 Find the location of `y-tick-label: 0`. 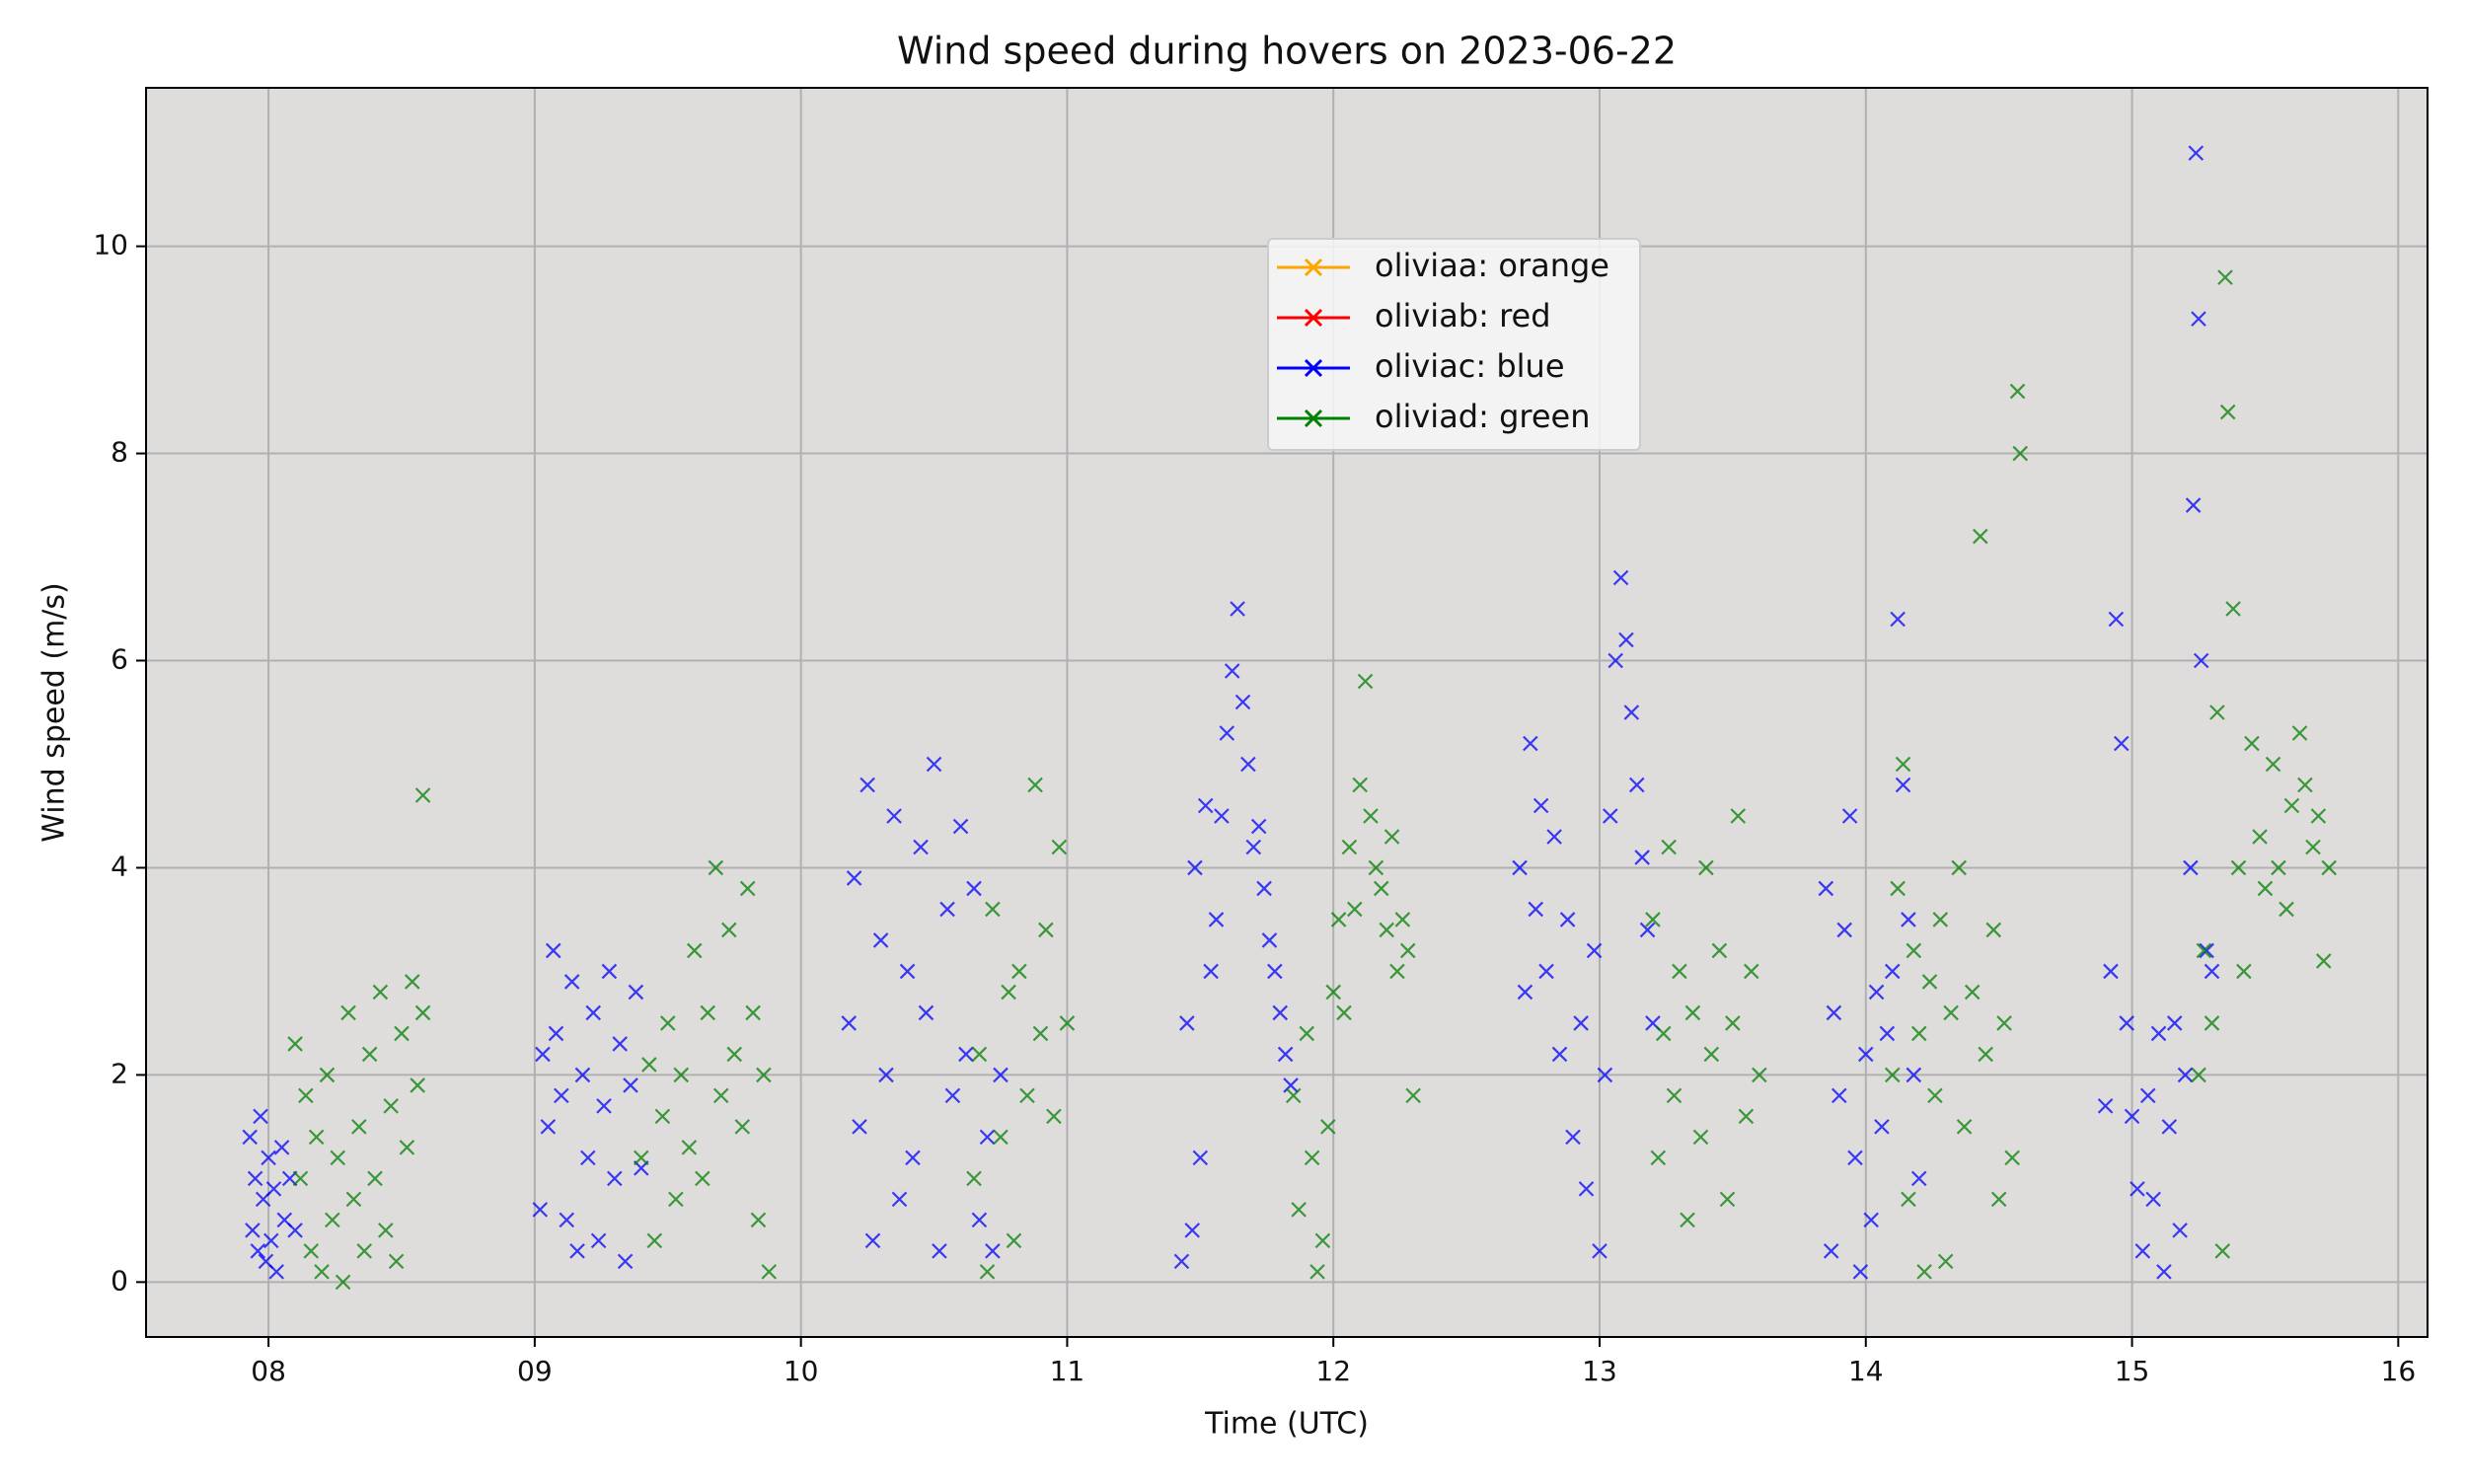

y-tick-label: 0 is located at coordinates (119, 1280).